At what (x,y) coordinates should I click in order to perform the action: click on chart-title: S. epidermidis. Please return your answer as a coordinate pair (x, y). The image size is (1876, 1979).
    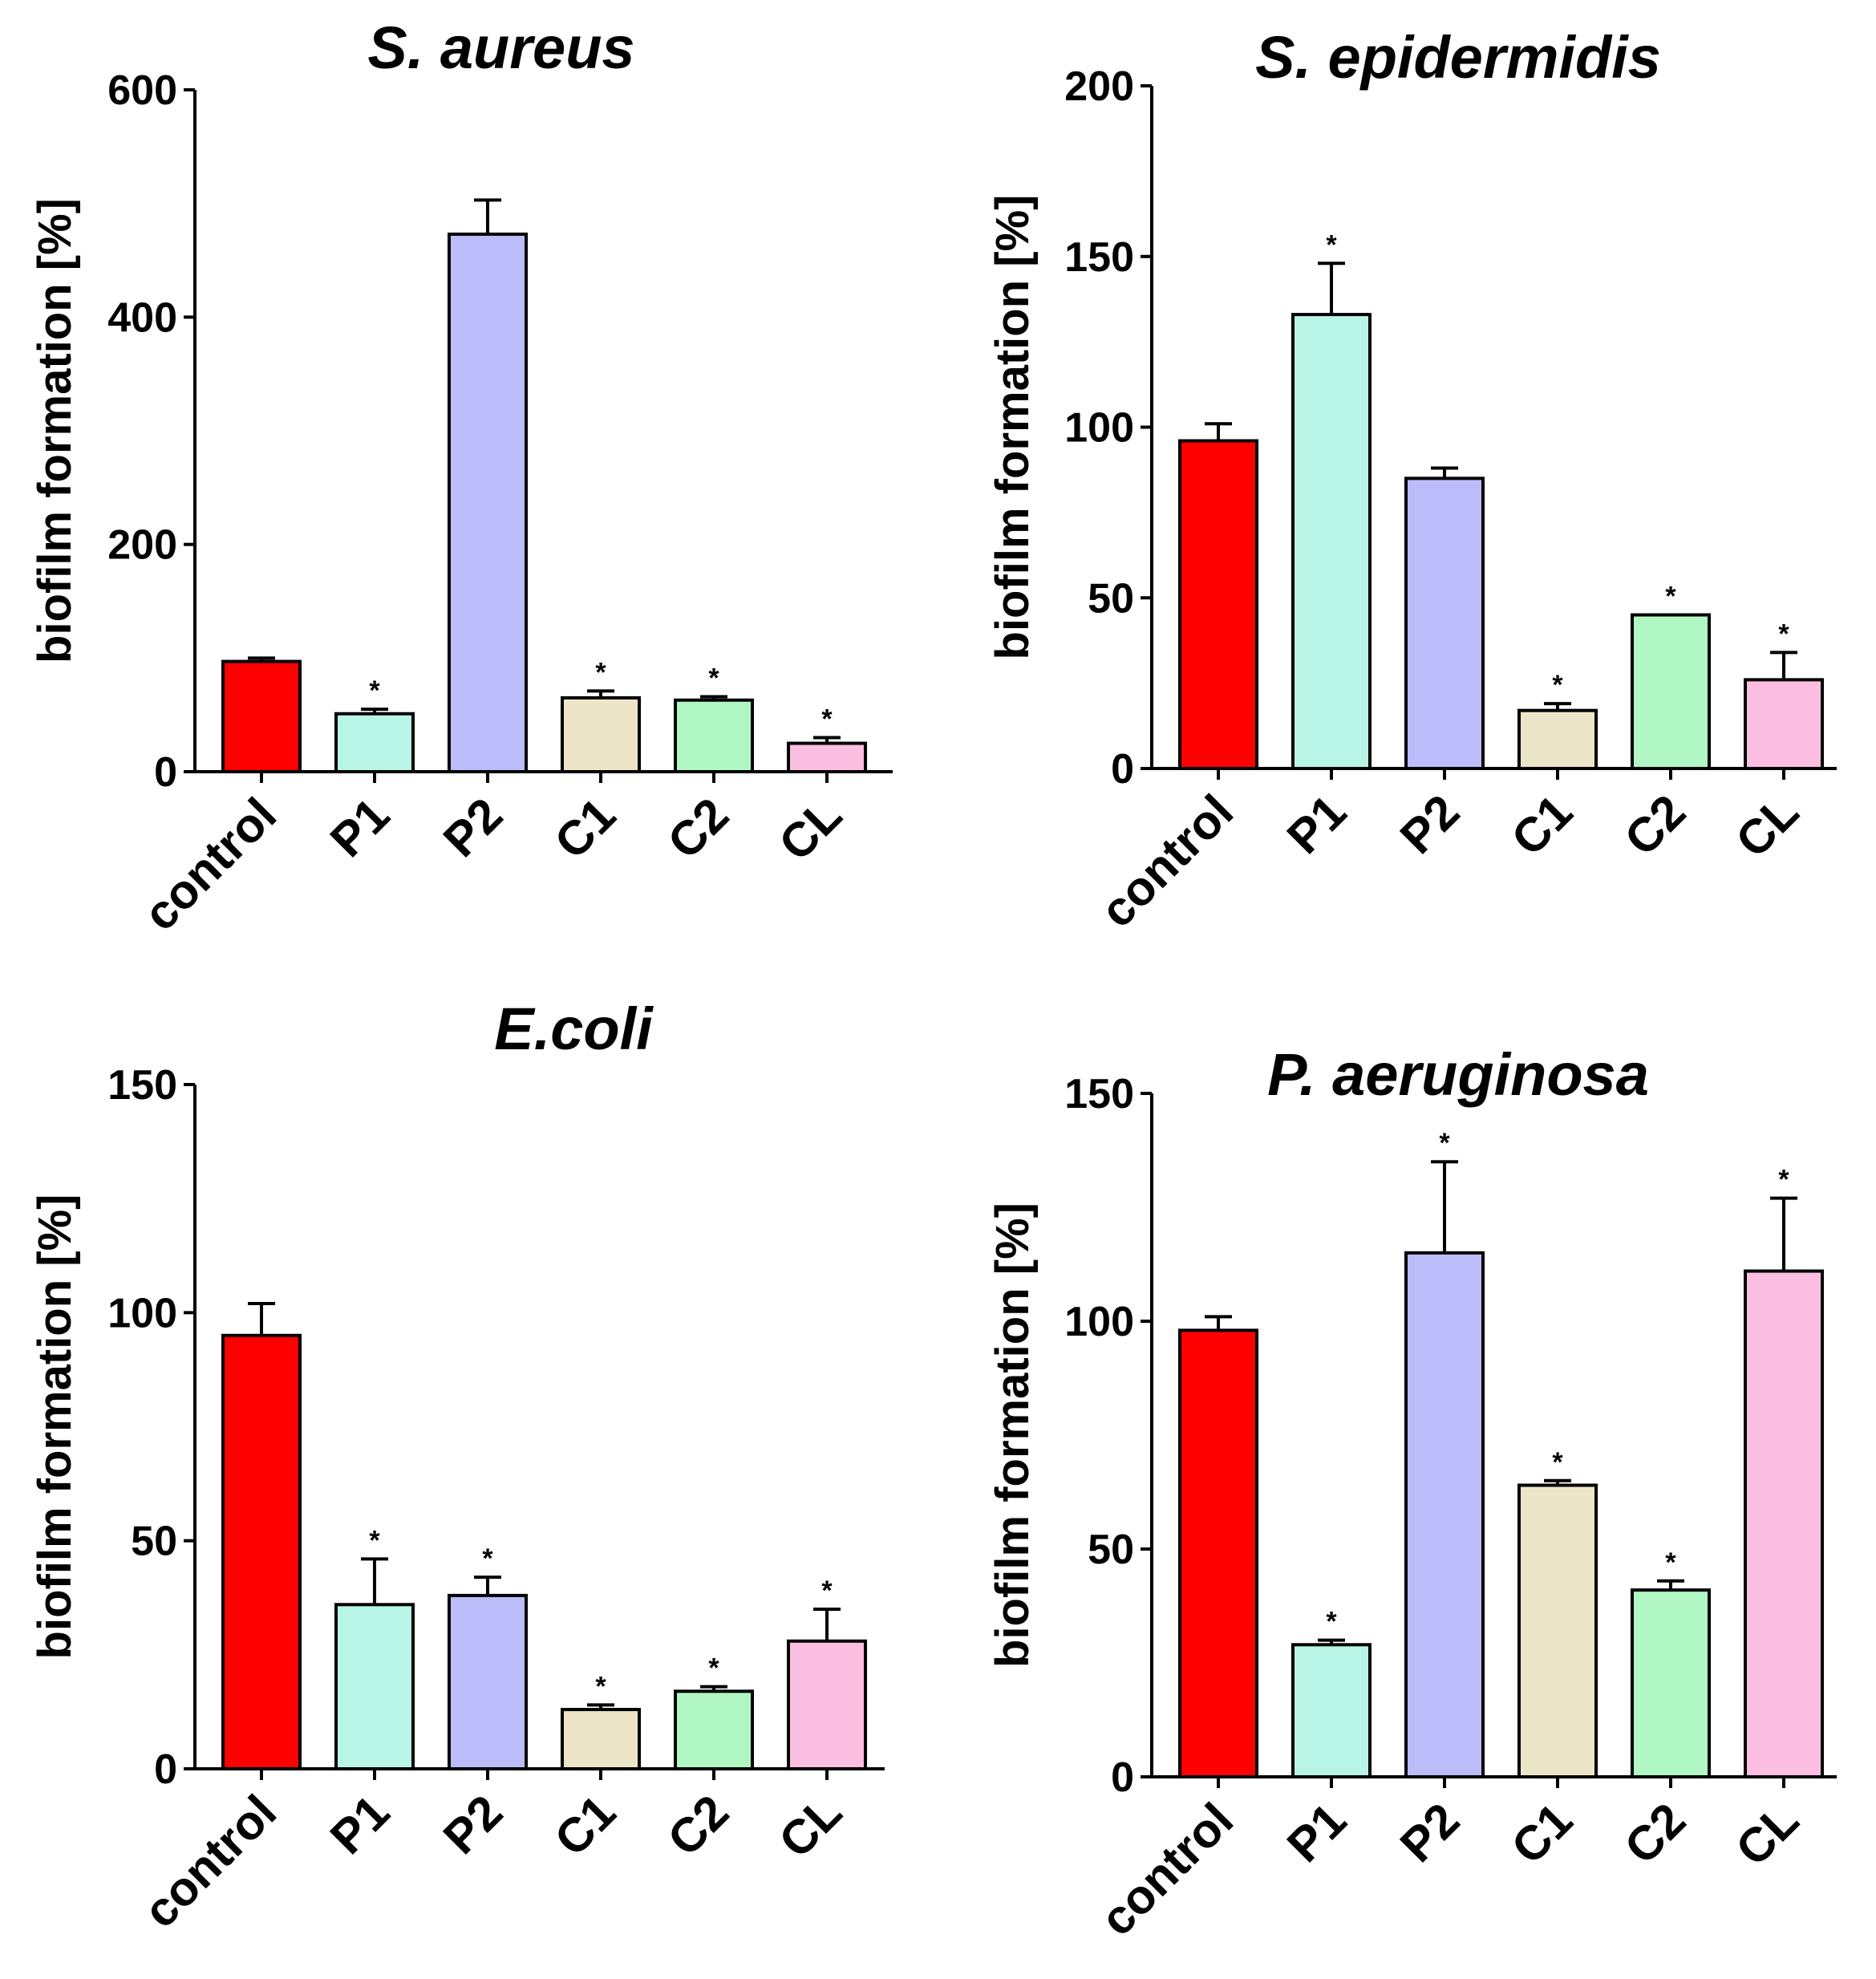
    Looking at the image, I should click on (1458, 57).